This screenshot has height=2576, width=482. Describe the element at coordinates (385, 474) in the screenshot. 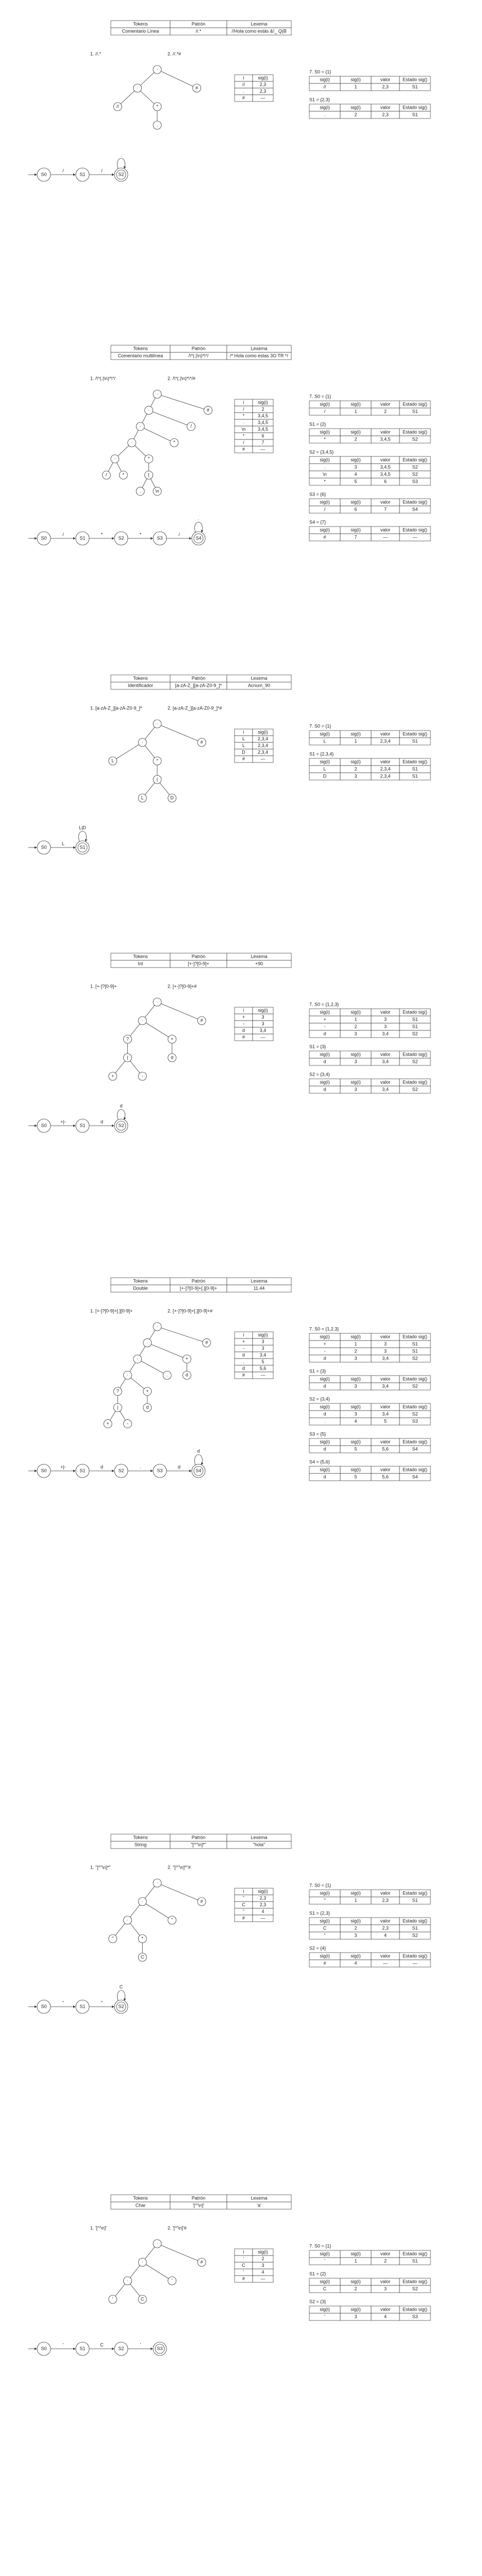

I see `cell-text: 3,4,5` at that location.